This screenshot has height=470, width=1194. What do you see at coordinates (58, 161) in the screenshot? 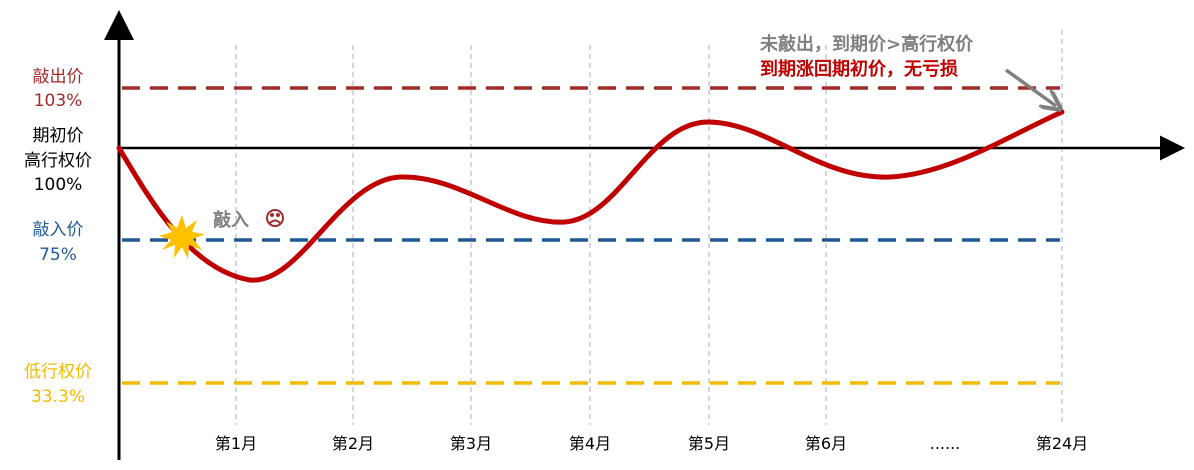
I see `high-strike-label: 高行权价` at bounding box center [58, 161].